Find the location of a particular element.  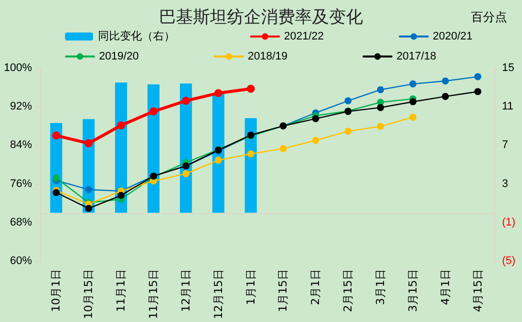

legend-label: 2019/20 is located at coordinates (119, 56).